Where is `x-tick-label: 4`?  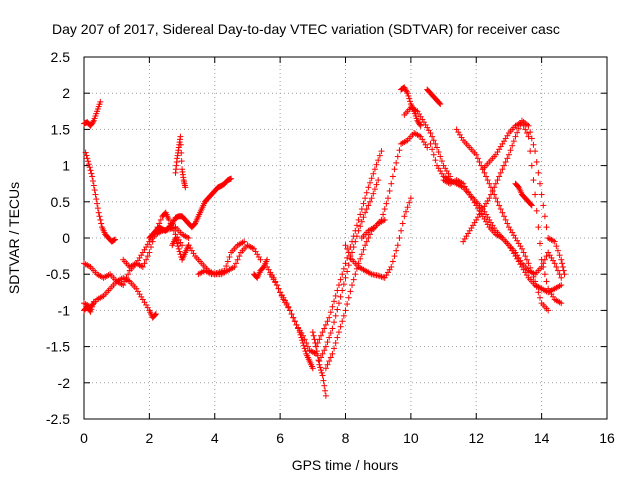
x-tick-label: 4 is located at coordinates (215, 438).